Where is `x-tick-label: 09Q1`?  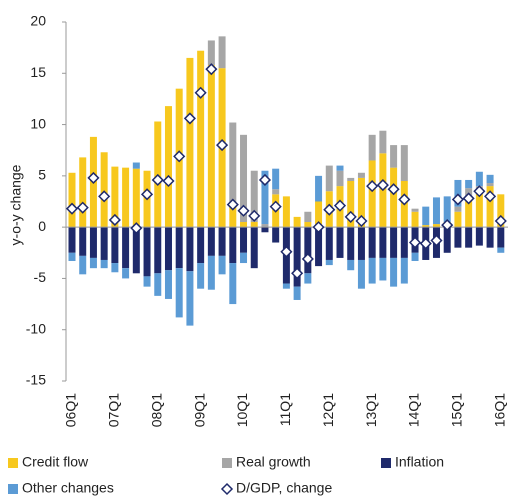
x-tick-label: 09Q1 is located at coordinates (199, 410).